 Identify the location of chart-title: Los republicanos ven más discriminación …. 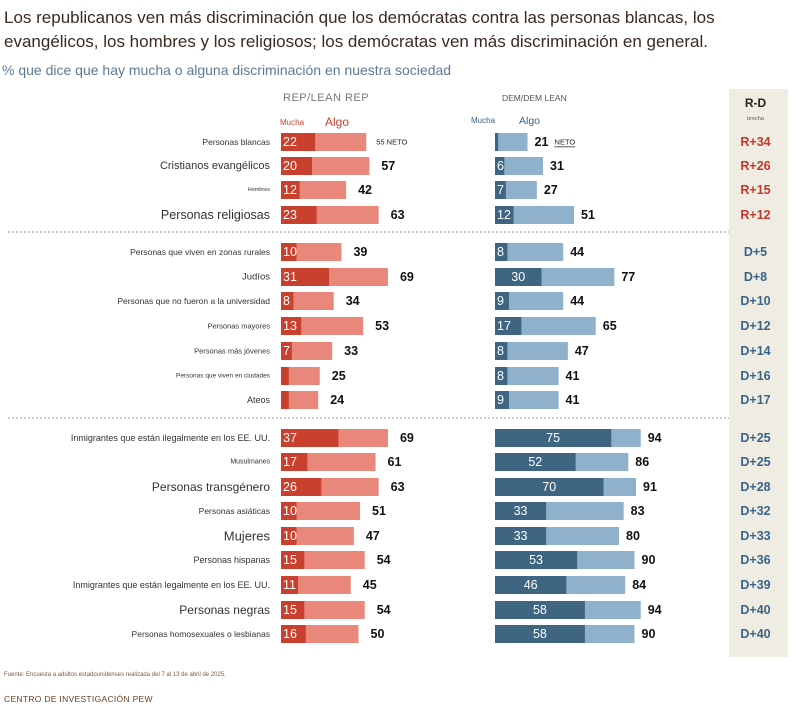
(359, 29).